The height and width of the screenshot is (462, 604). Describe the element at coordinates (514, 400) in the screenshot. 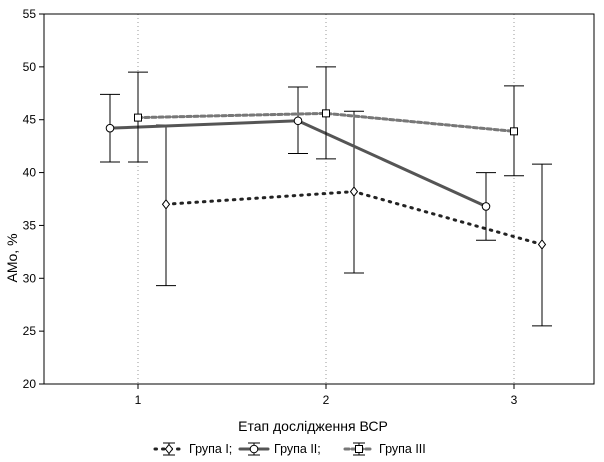

I see `x-tick-label: 3` at that location.